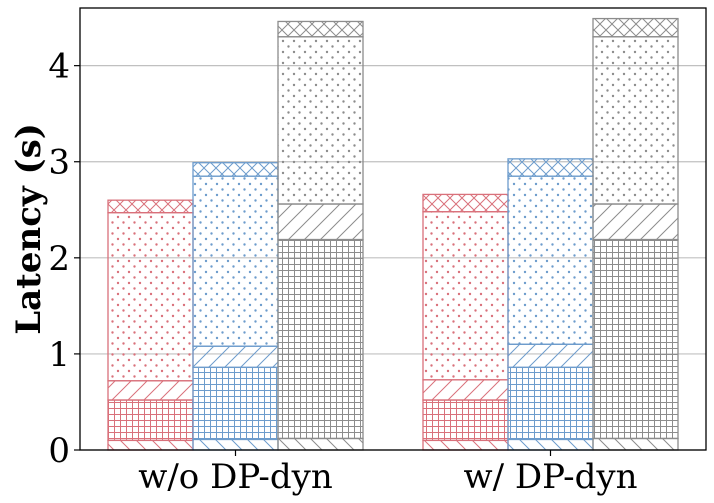  Describe the element at coordinates (29, 229) in the screenshot. I see `y-axis-label: Latency (s)` at that location.